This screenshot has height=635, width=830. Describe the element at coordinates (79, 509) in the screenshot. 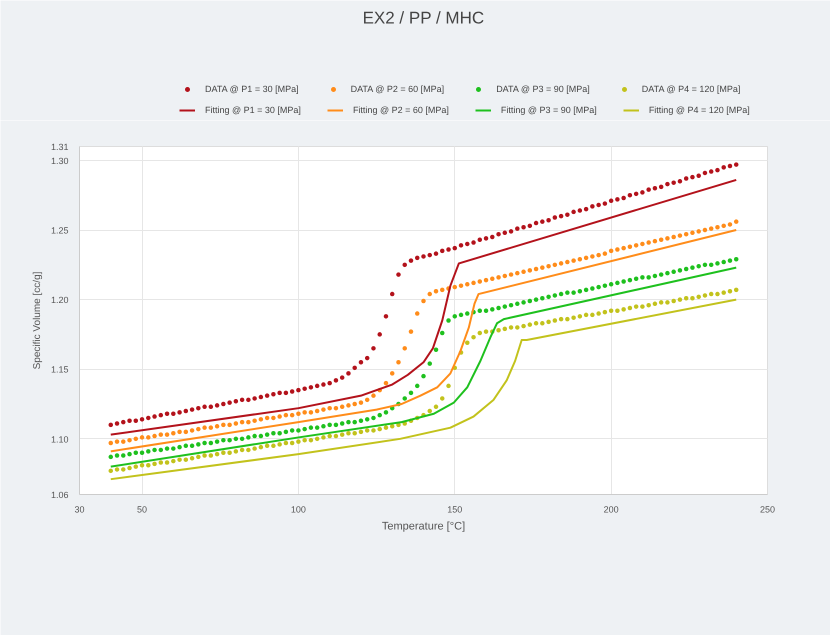

I see `x-tick-label: 30` at that location.